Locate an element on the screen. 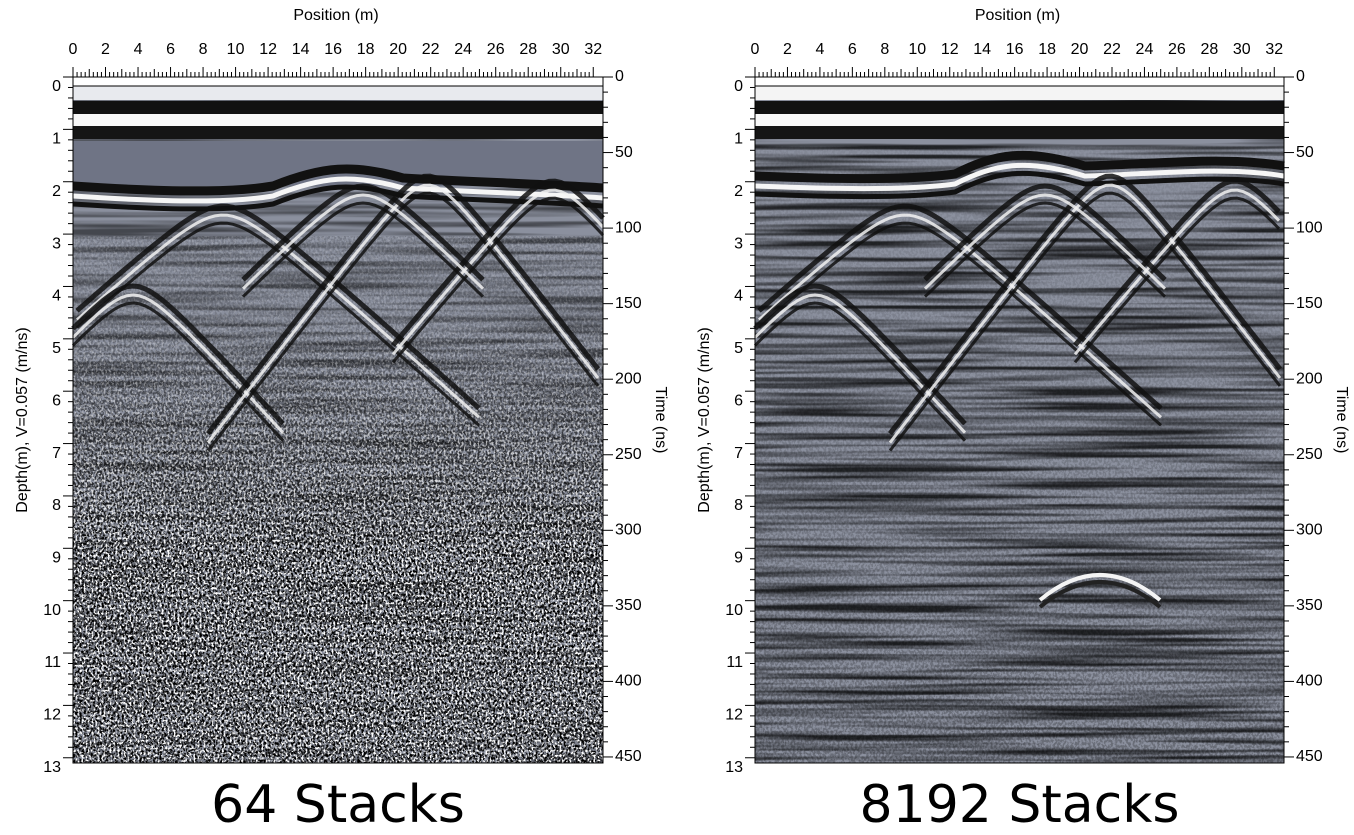  y2-tick-label: 150 is located at coordinates (628, 303).